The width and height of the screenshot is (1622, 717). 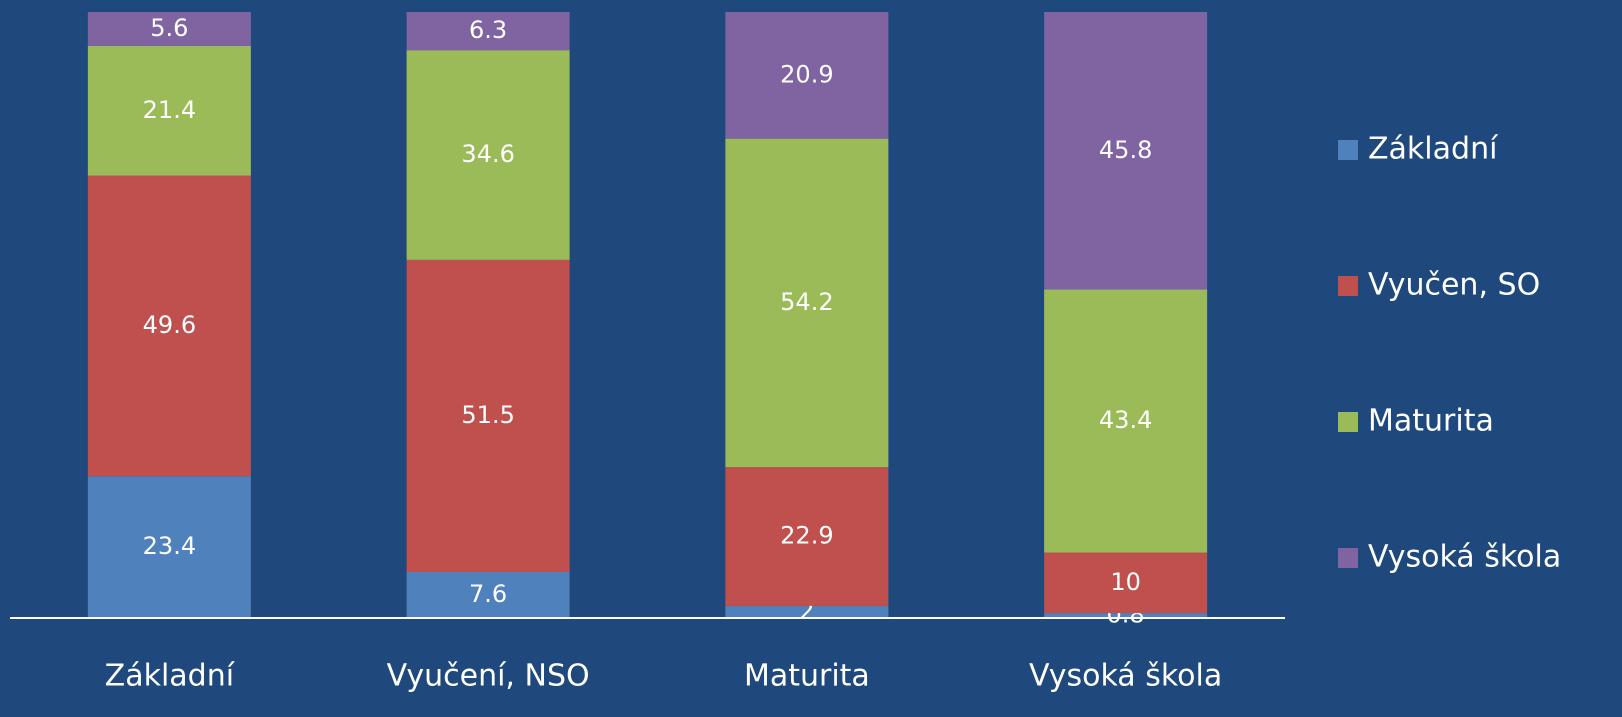 I want to click on legend-label: Maturita, so click(x=1431, y=421).